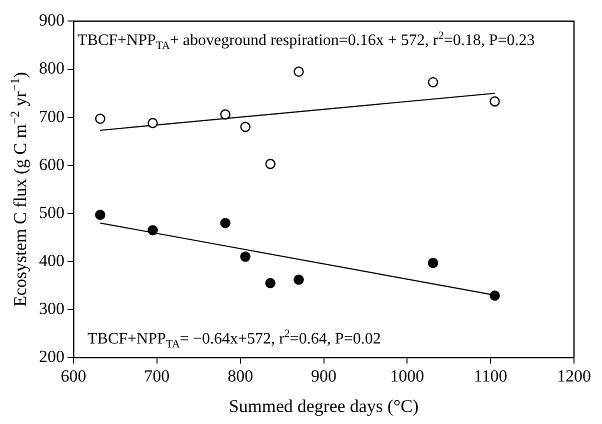 Image resolution: width=602 pixels, height=424 pixels. I want to click on x-tick-label: 900, so click(323, 376).